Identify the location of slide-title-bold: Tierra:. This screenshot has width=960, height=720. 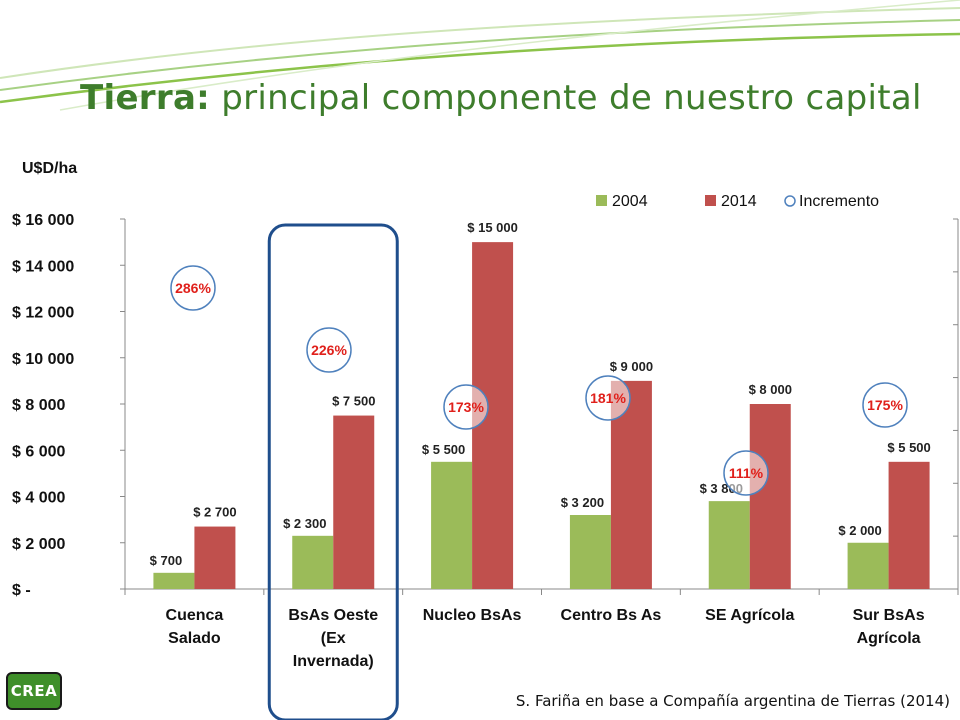
(145, 98).